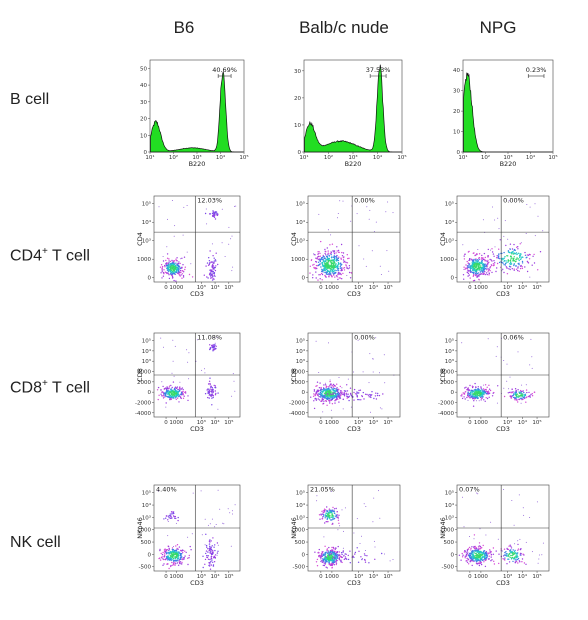 The image size is (588, 620). What do you see at coordinates (321, 577) in the screenshot?
I see `x-tick-label: 0` at bounding box center [321, 577].